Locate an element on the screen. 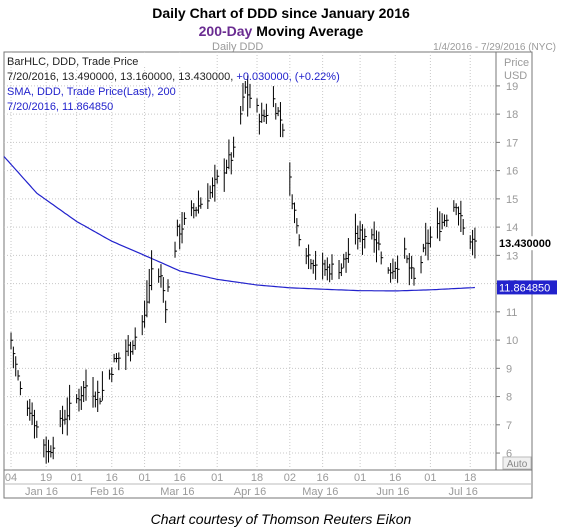 The image size is (562, 530). axis-title-line1: Price is located at coordinates (516, 63).